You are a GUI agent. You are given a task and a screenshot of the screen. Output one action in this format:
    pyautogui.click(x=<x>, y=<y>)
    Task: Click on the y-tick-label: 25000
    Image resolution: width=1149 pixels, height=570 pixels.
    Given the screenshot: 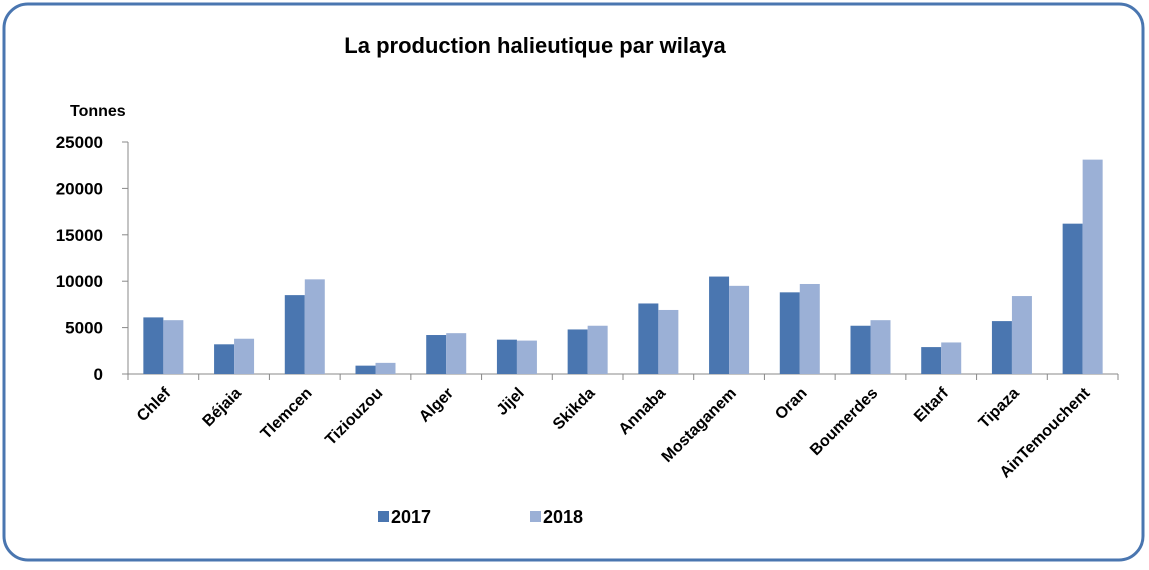 What is the action you would take?
    pyautogui.click(x=79, y=142)
    